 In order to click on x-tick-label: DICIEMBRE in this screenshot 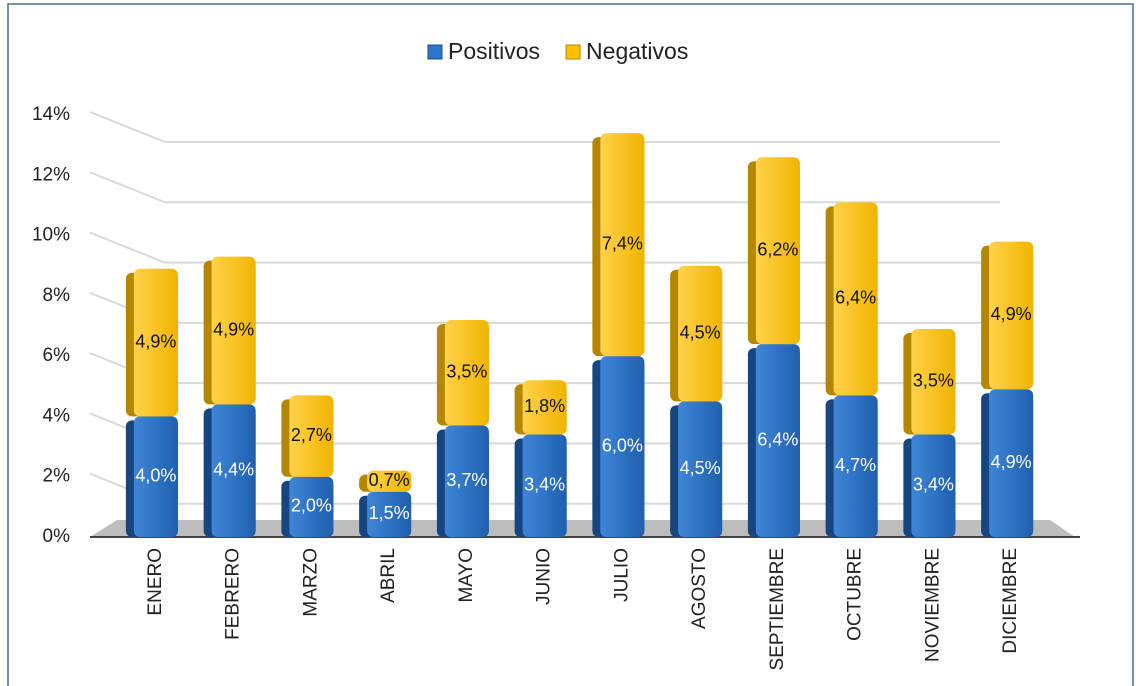, I will do `click(1010, 601)`.